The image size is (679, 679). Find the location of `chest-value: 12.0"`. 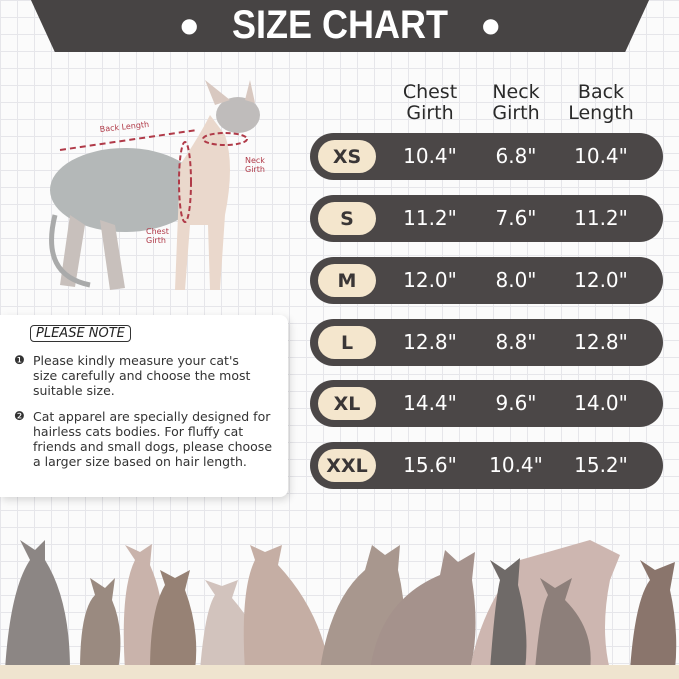

chest-value: 12.0" is located at coordinates (430, 280).